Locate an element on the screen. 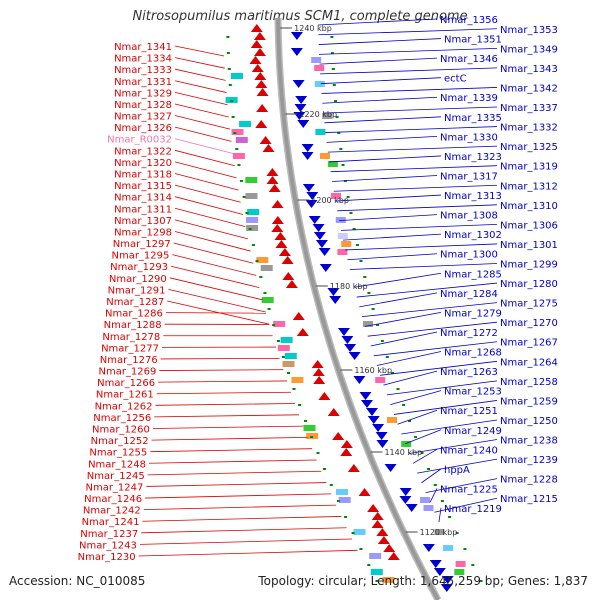 The height and width of the screenshot is (600, 600). gene-label-left: Nmar_1341 is located at coordinates (143, 47).